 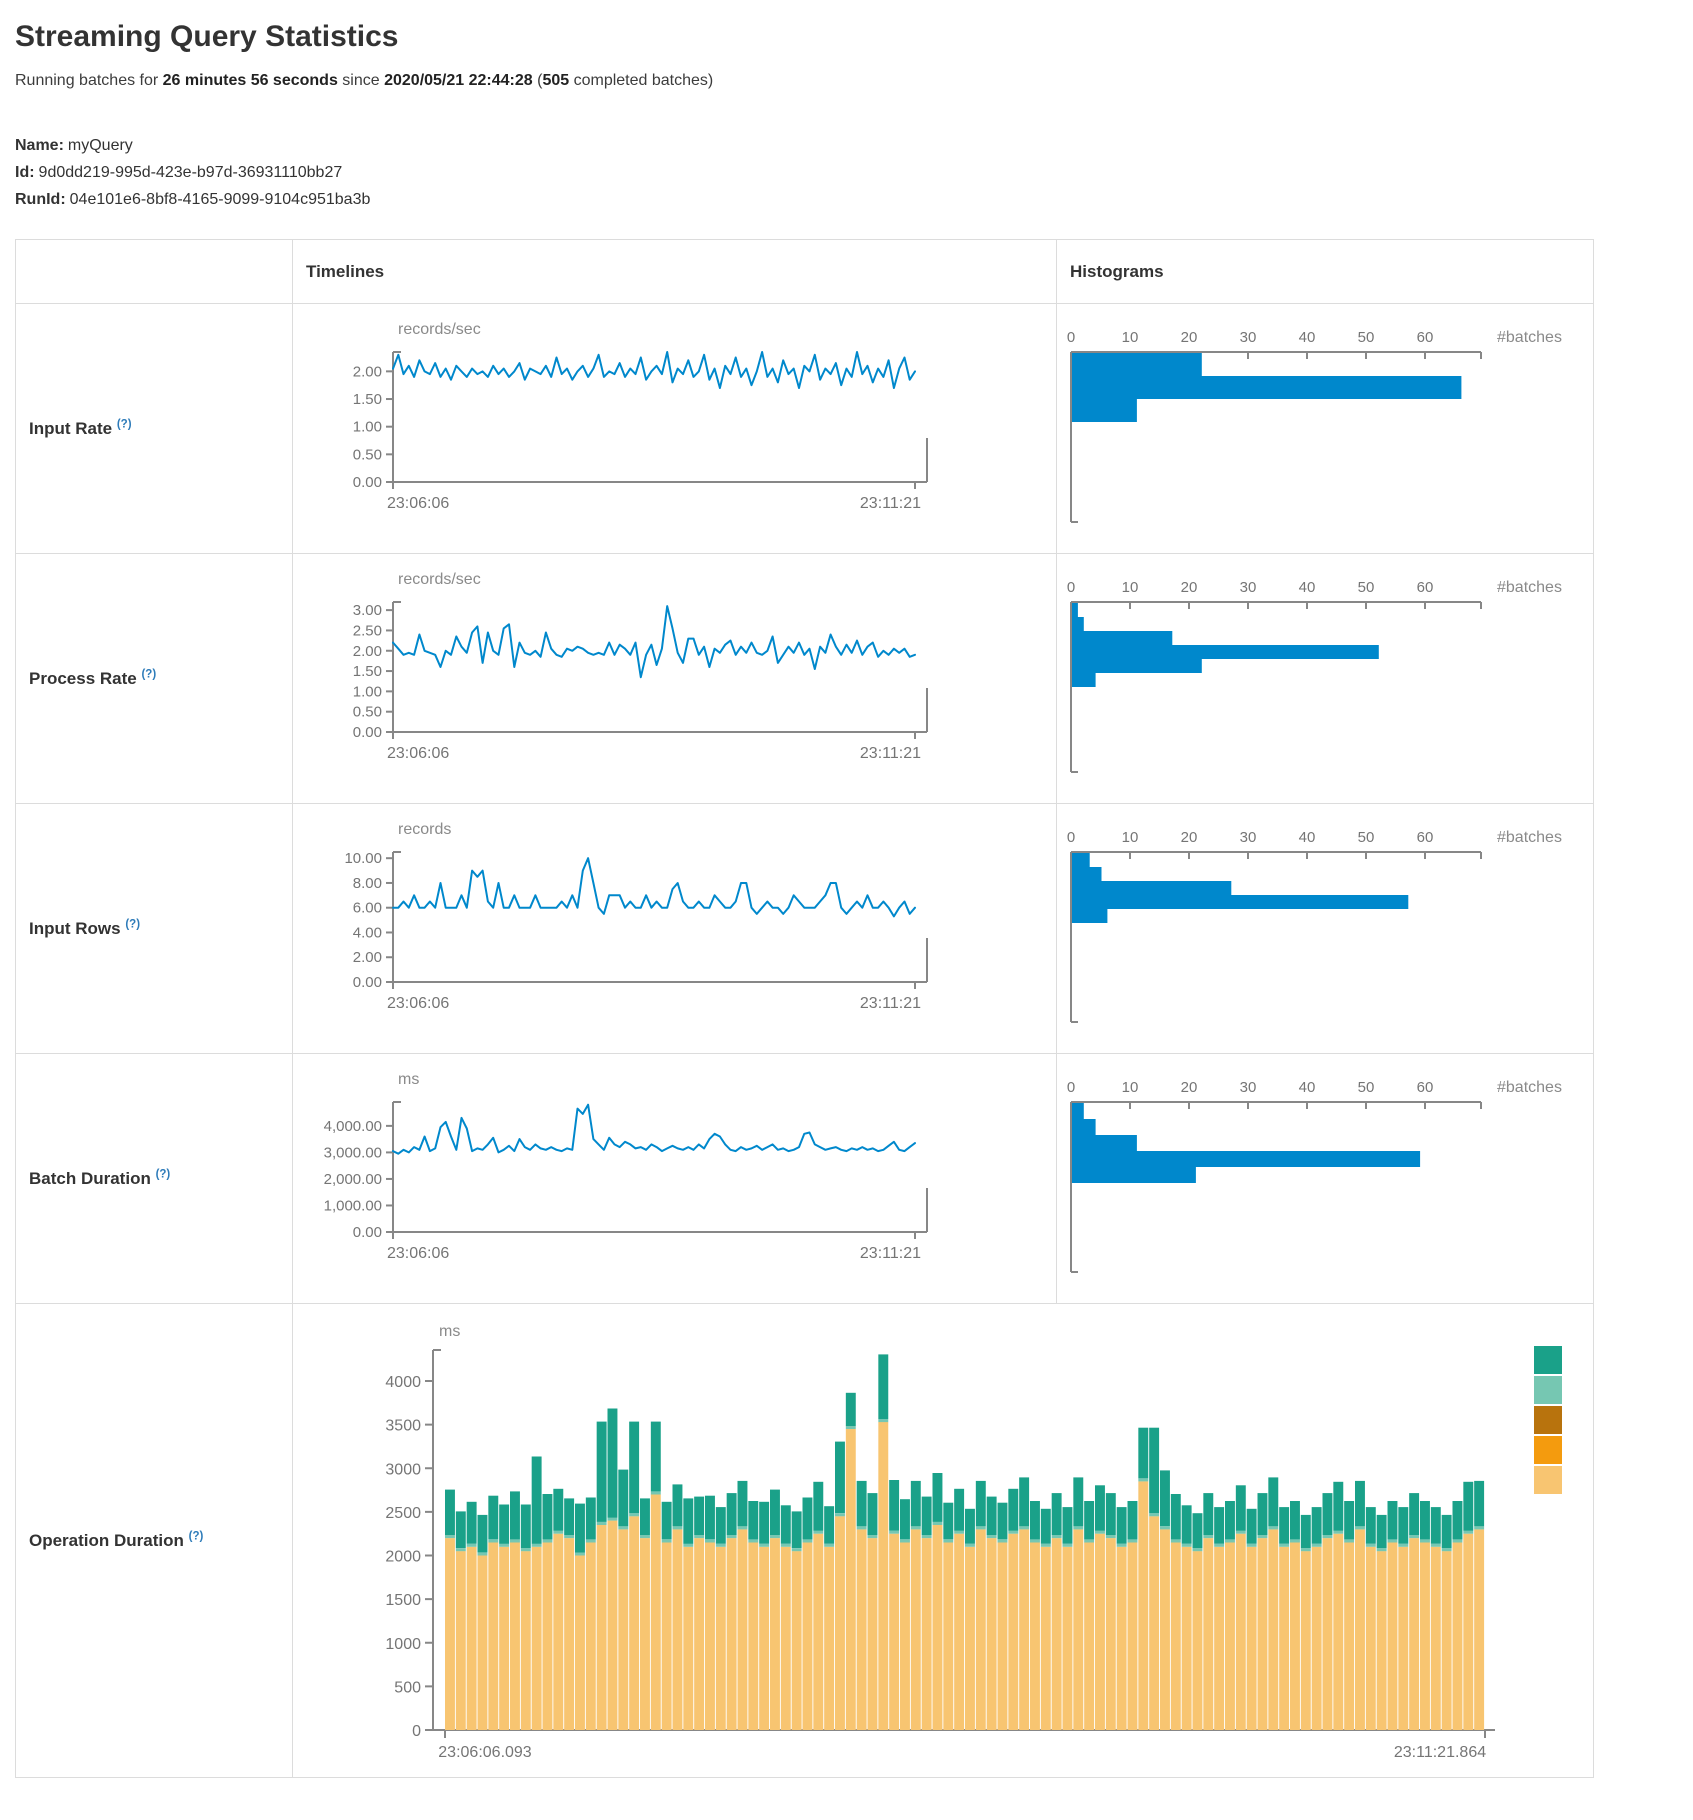 What do you see at coordinates (133, 924) in the screenshot?
I see `help-icon-input-rows: (?)` at bounding box center [133, 924].